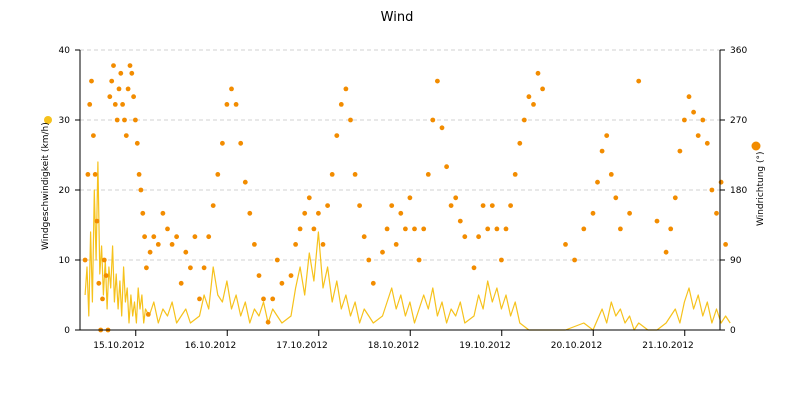  Describe the element at coordinates (733, 331) in the screenshot. I see `y-right-tick-label: 0` at that location.